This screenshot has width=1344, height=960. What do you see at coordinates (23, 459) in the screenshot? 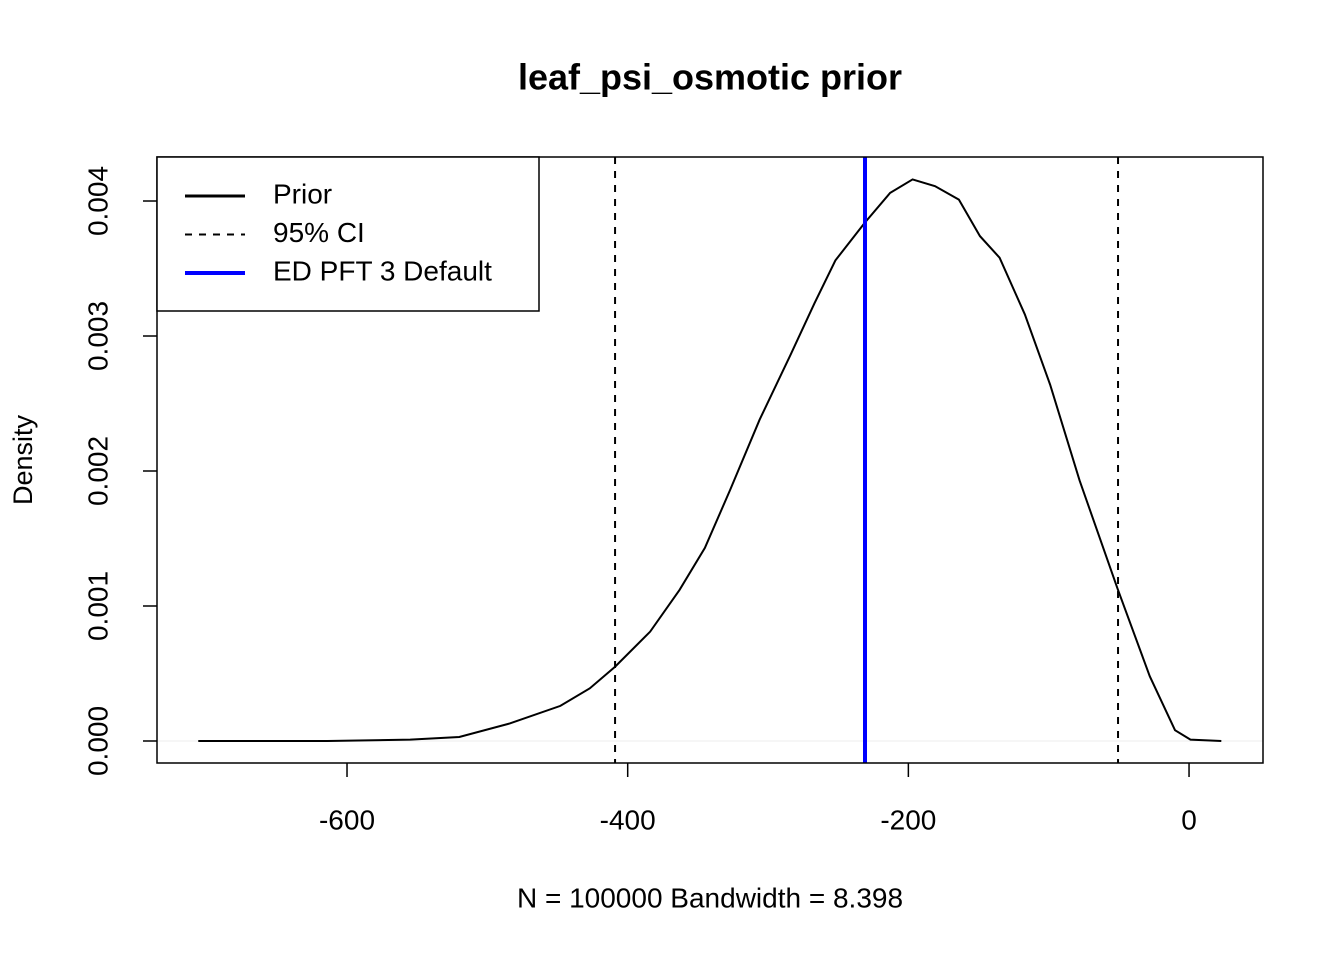
I see `y-axis-label: Density` at bounding box center [23, 459].